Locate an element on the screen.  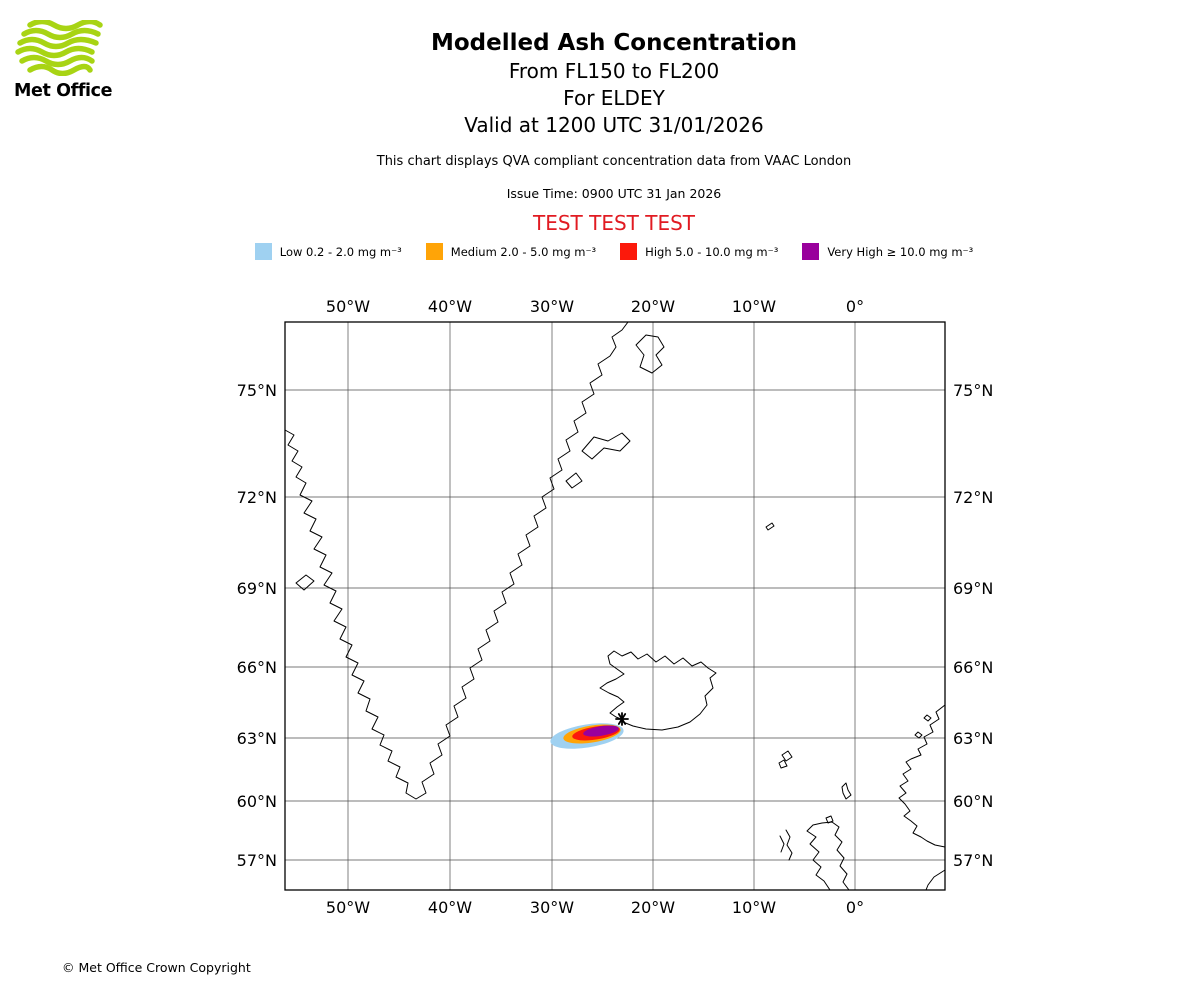
coastline-orkney is located at coordinates (829, 819).